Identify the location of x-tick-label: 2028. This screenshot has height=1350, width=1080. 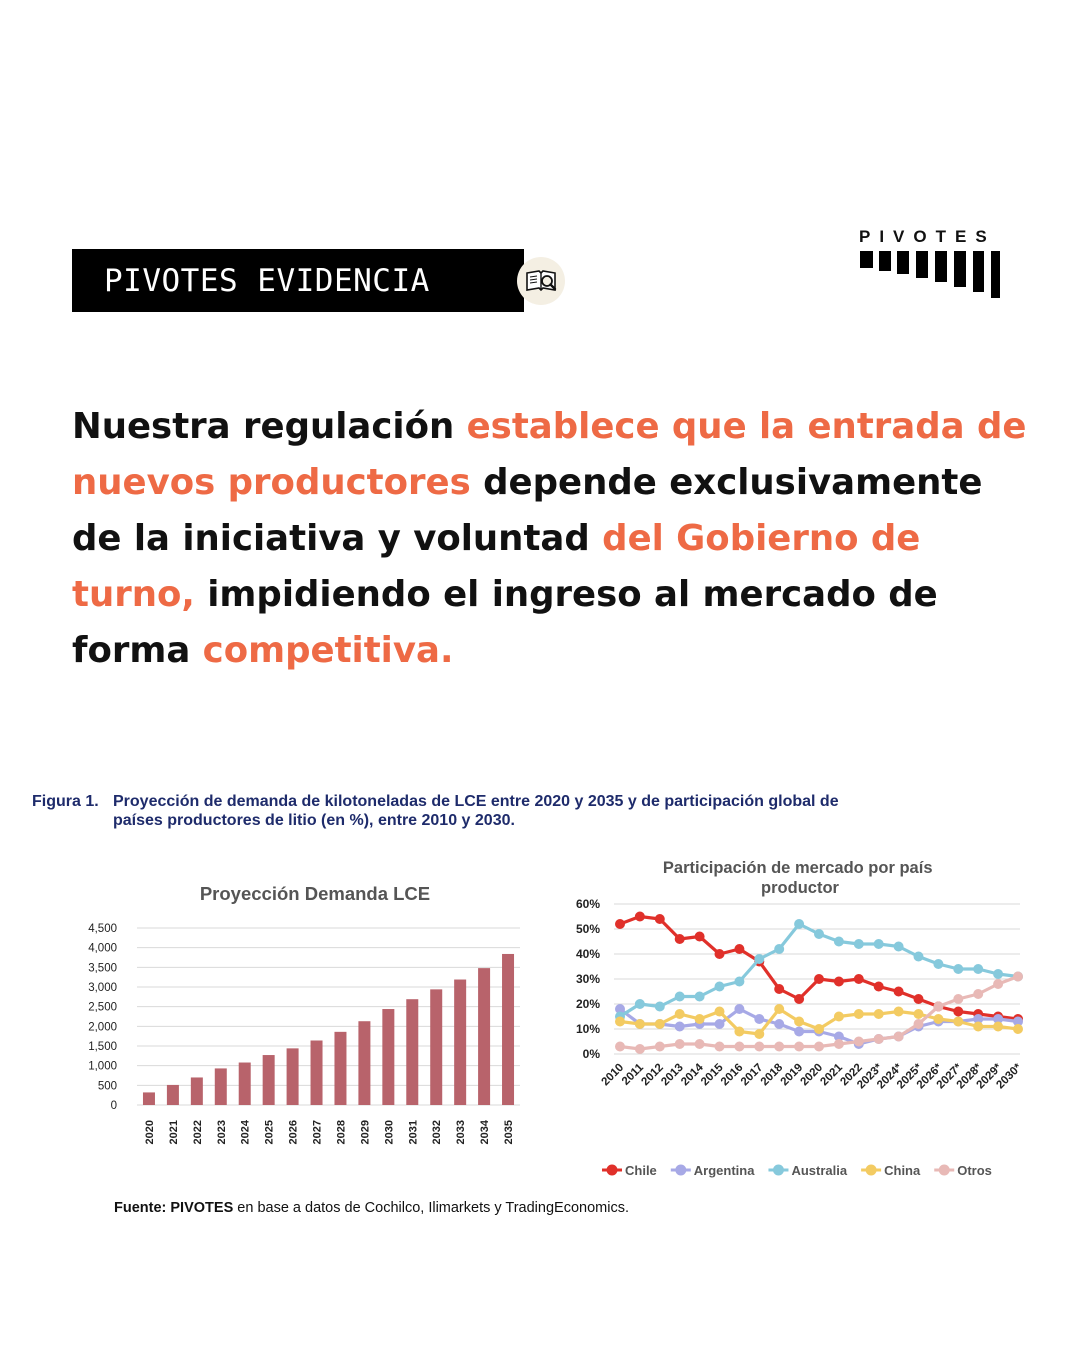
(341, 1132).